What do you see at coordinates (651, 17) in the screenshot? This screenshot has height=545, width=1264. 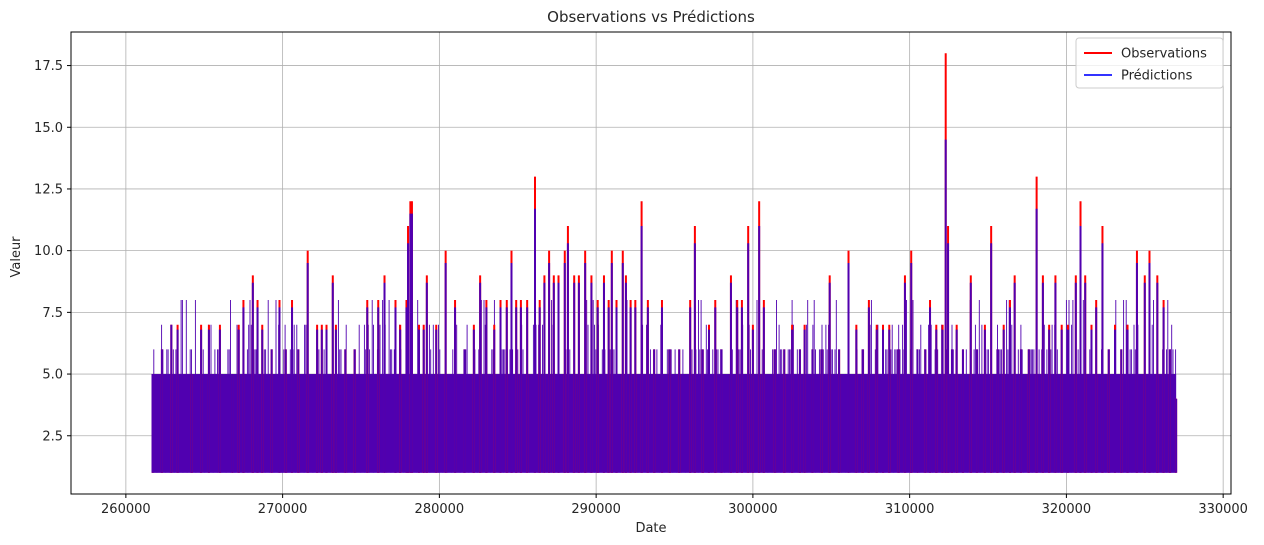 I see `chart-title: Observations vs Prédictions` at bounding box center [651, 17].